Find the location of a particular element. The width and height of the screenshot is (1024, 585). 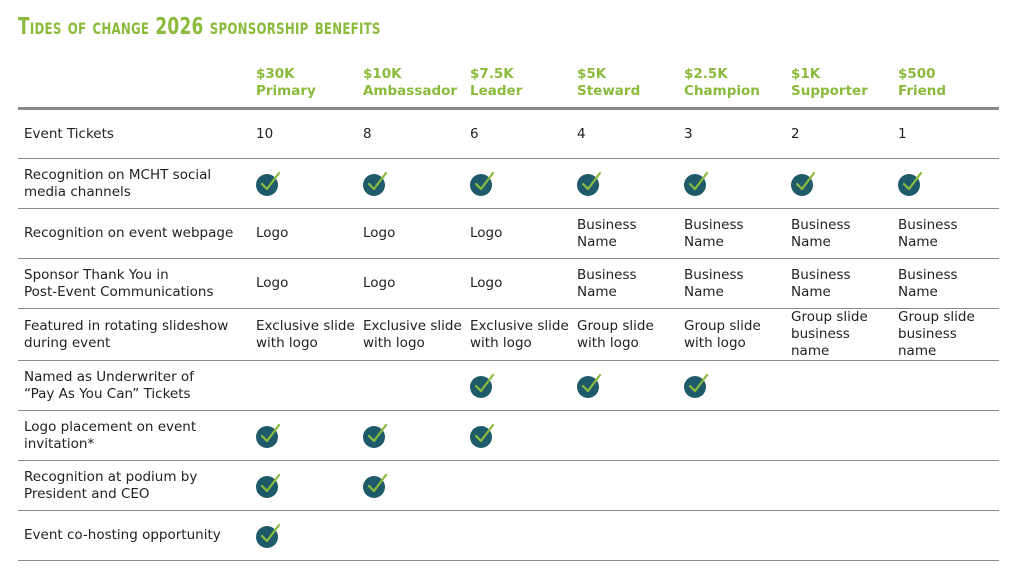

benefit-row: Event Tickets 10 8 6 4 3 2 1 is located at coordinates (508, 133).